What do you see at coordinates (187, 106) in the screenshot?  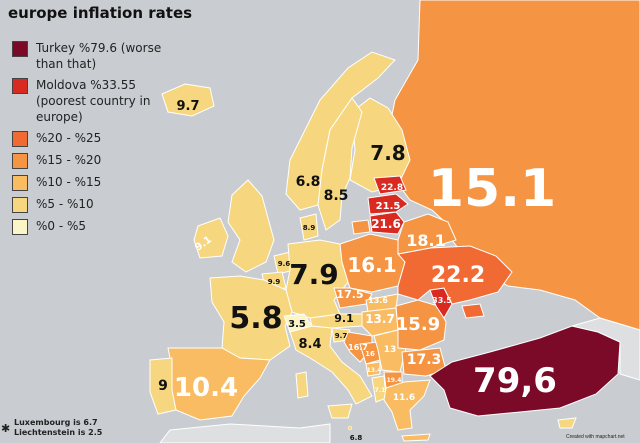 I see `label-iceland: 9.7` at bounding box center [187, 106].